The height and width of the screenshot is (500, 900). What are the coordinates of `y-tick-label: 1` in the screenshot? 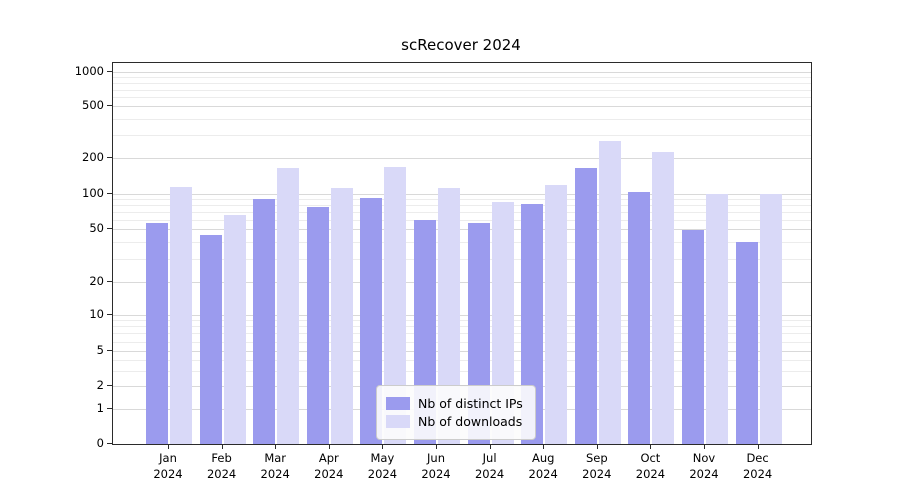 It's located at (100, 407).